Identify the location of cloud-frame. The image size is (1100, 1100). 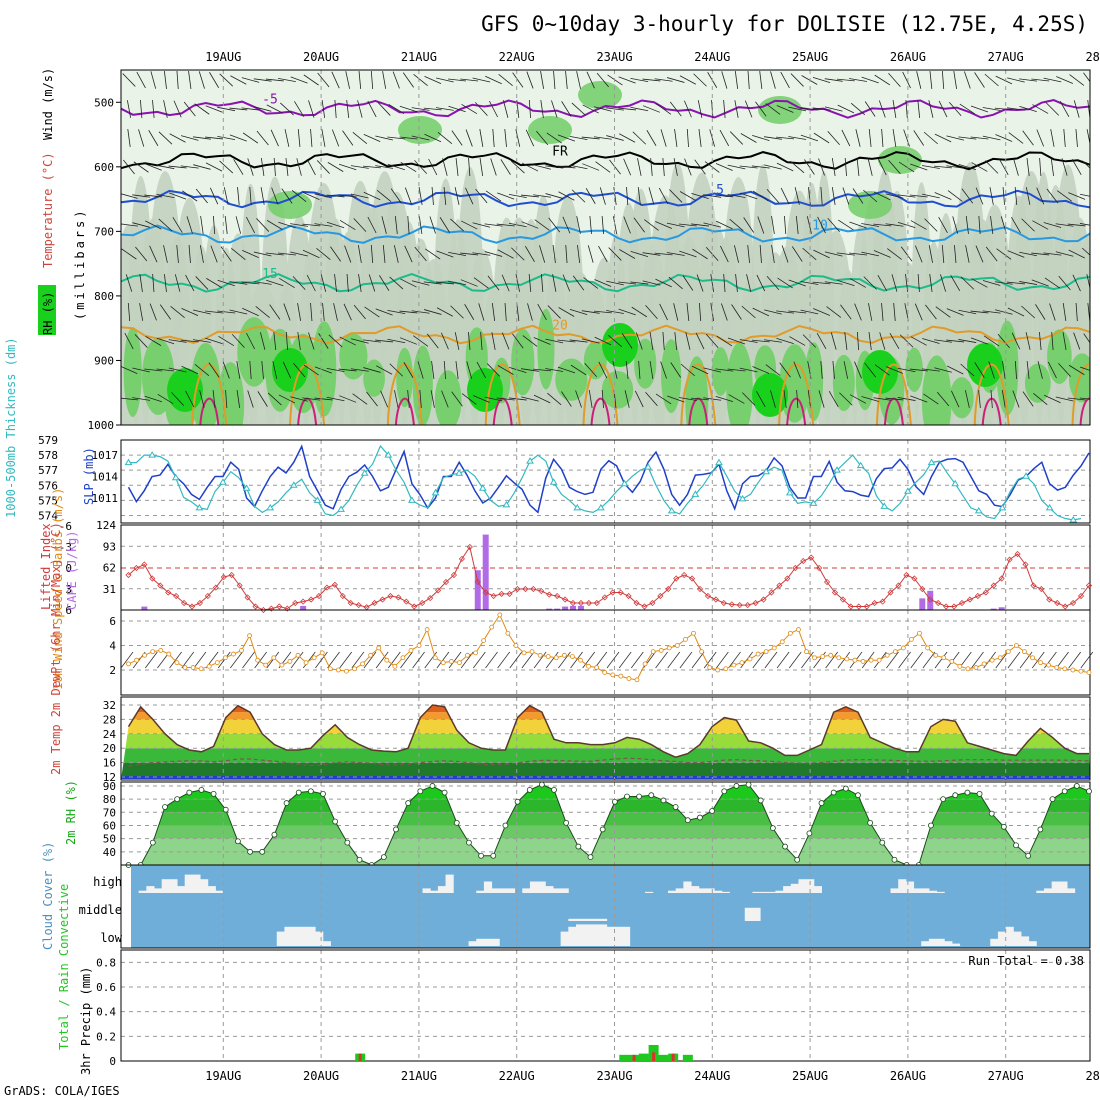
(605, 906).